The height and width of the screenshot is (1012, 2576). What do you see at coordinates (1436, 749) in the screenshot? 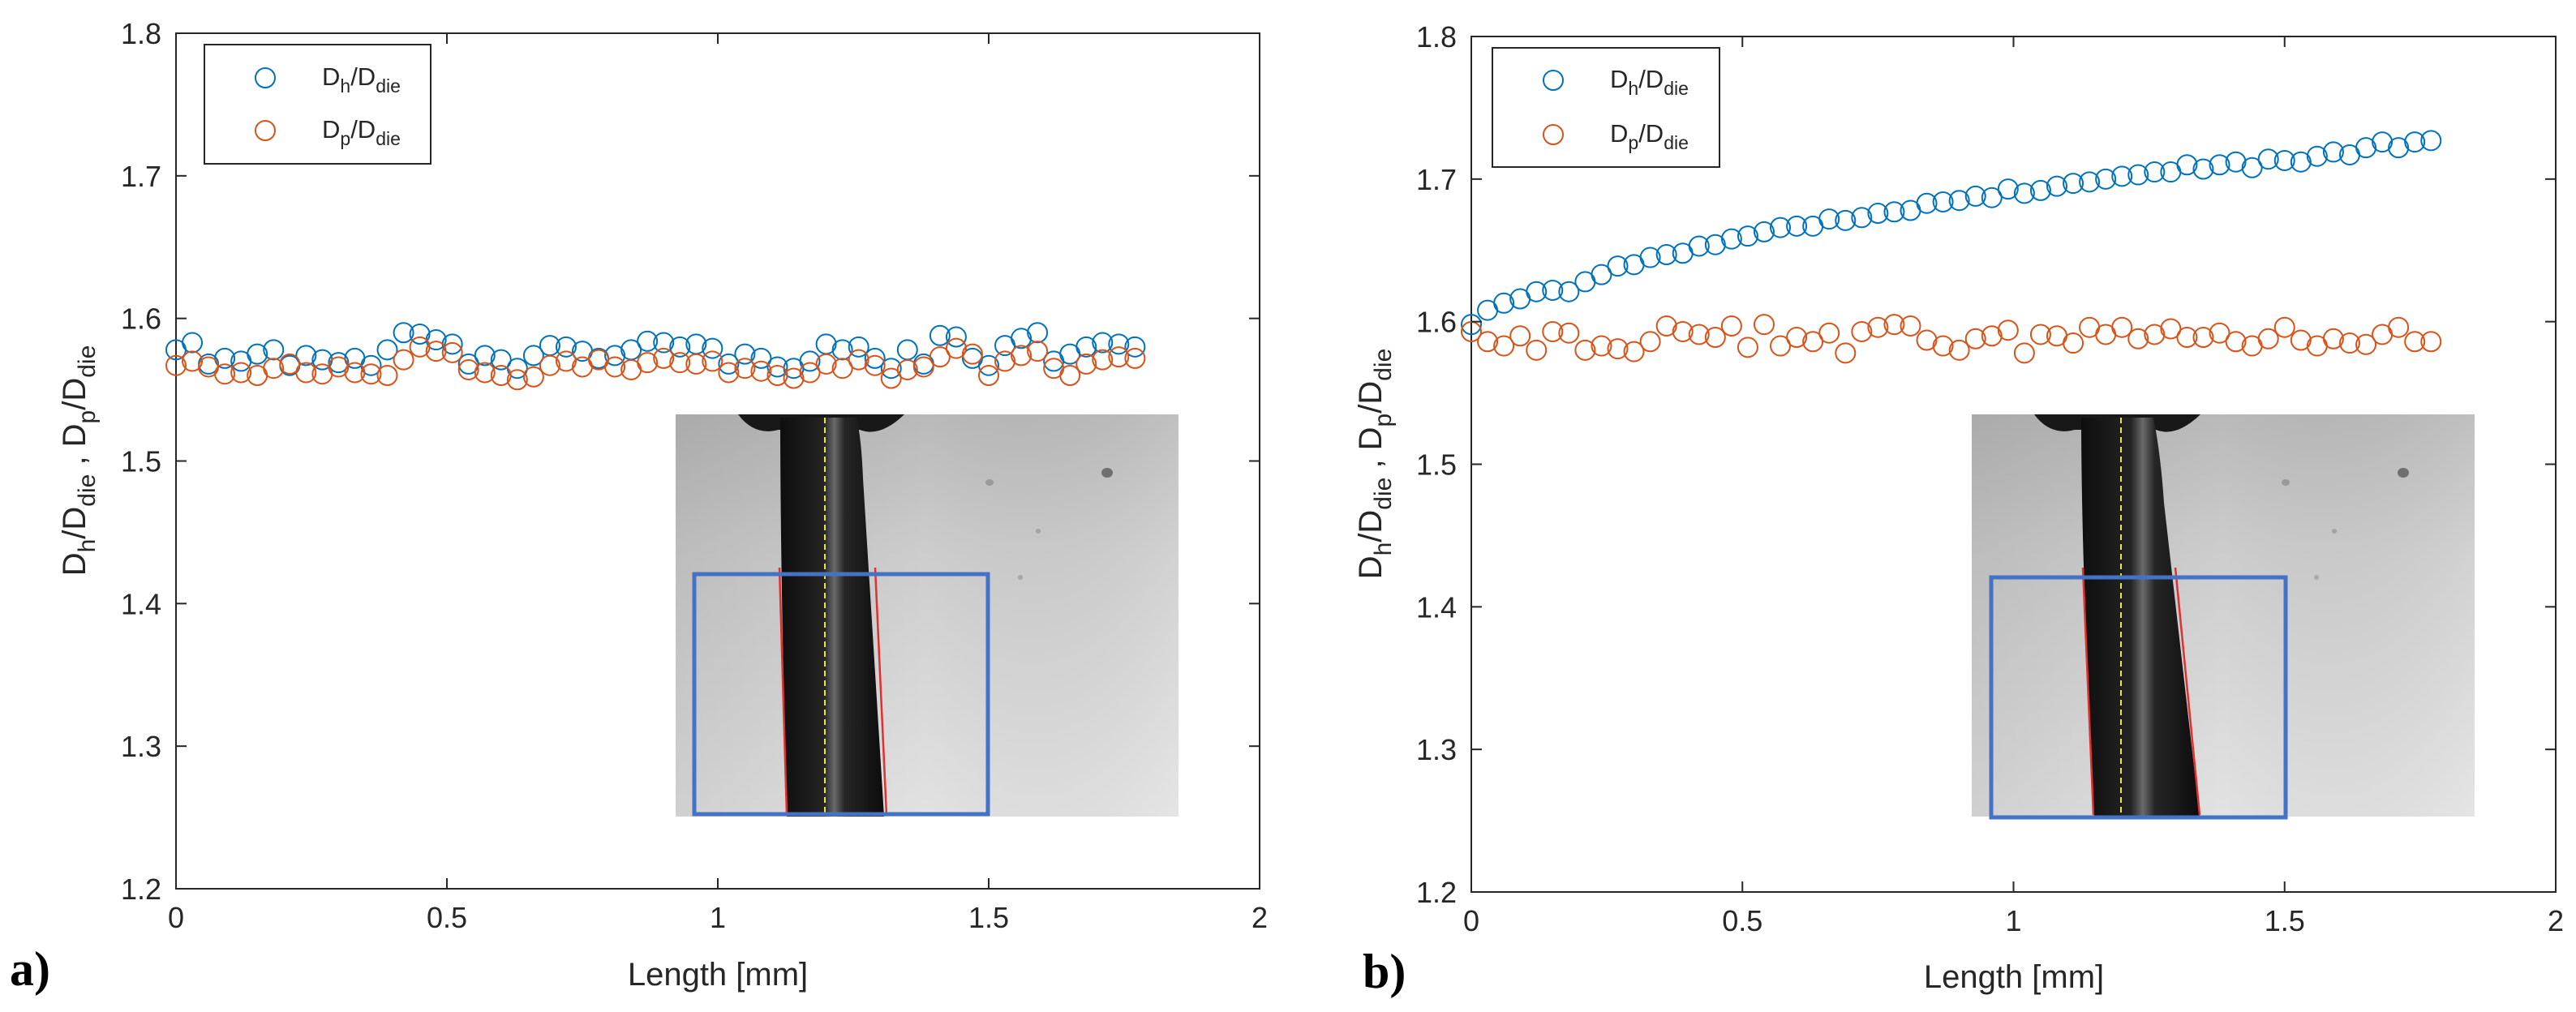
I see `y-tick-label: 1.3` at bounding box center [1436, 749].